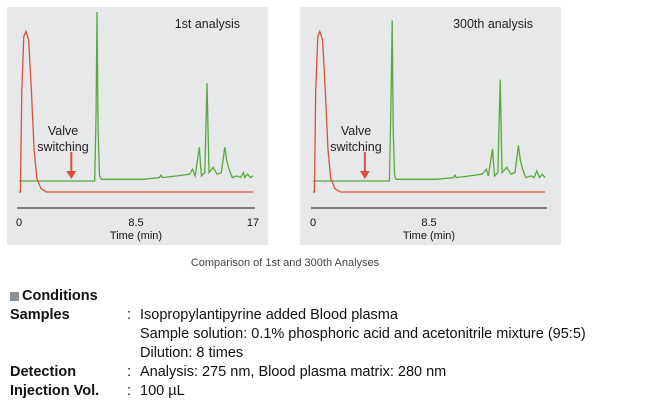 The height and width of the screenshot is (407, 666). What do you see at coordinates (14, 296) in the screenshot?
I see `square-bullet-icon` at bounding box center [14, 296].